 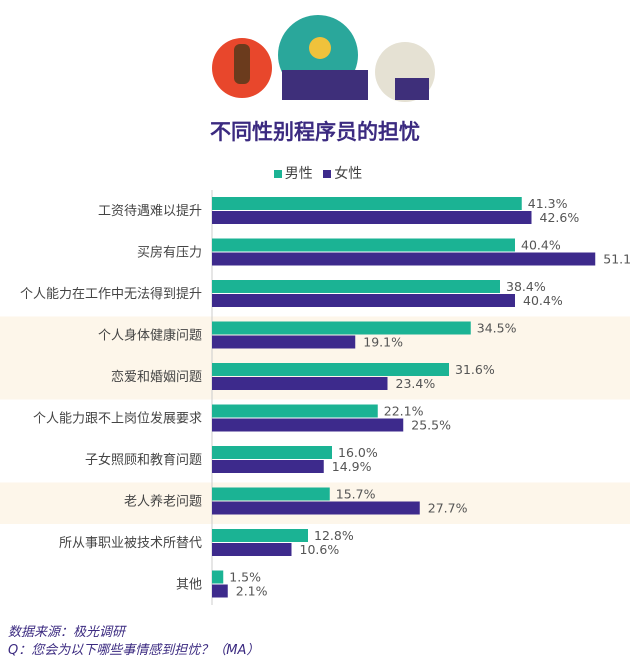 What do you see at coordinates (616, 259) in the screenshot?
I see `data-label-female: 51.1%` at bounding box center [616, 259].